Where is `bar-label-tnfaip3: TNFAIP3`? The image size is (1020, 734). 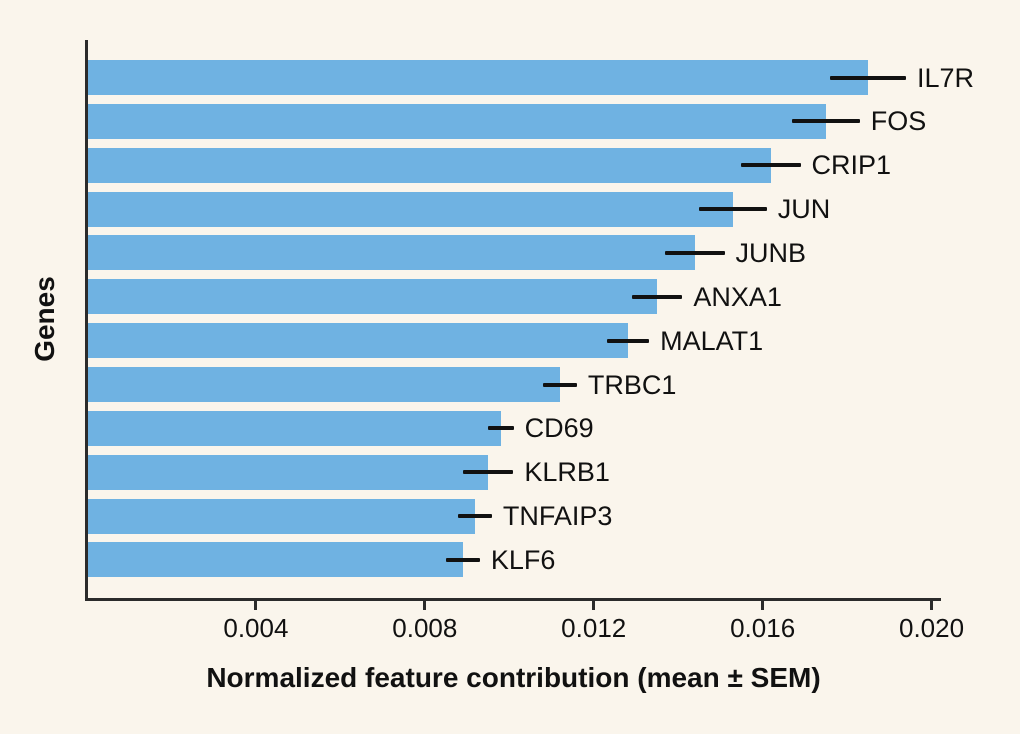 bar-label-tnfaip3: TNFAIP3 is located at coordinates (557, 516).